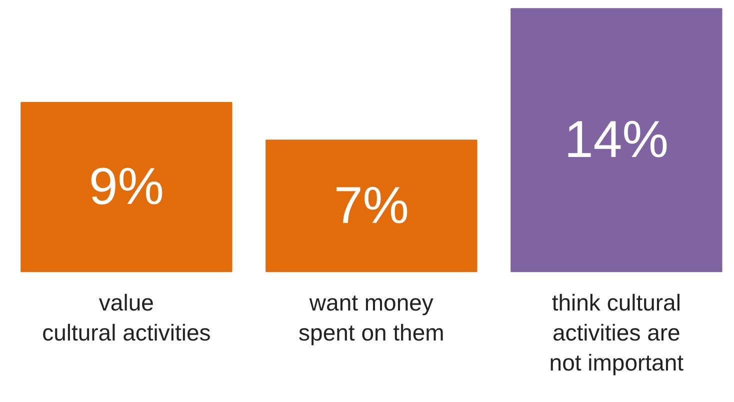  I want to click on x-tick-label: value cultural activities, so click(126, 318).